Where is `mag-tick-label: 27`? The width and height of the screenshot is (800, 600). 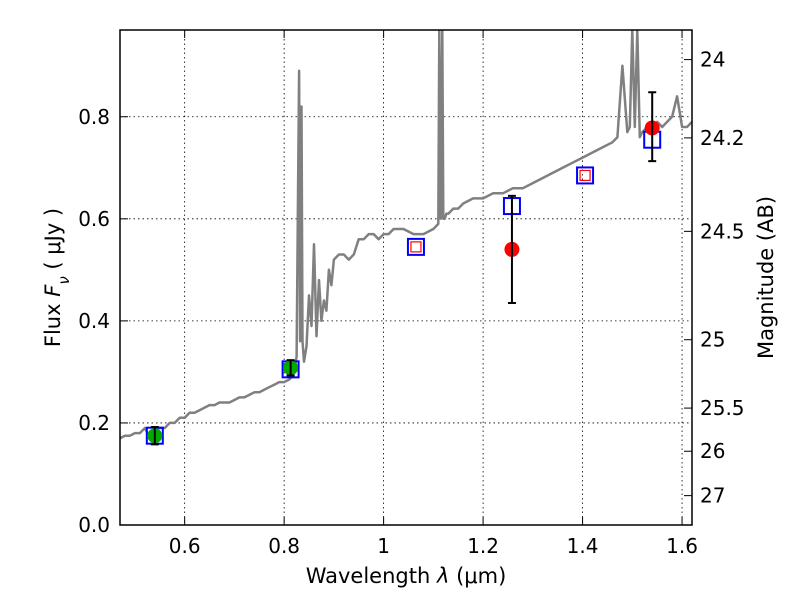
mag-tick-label: 27 is located at coordinates (712, 496).